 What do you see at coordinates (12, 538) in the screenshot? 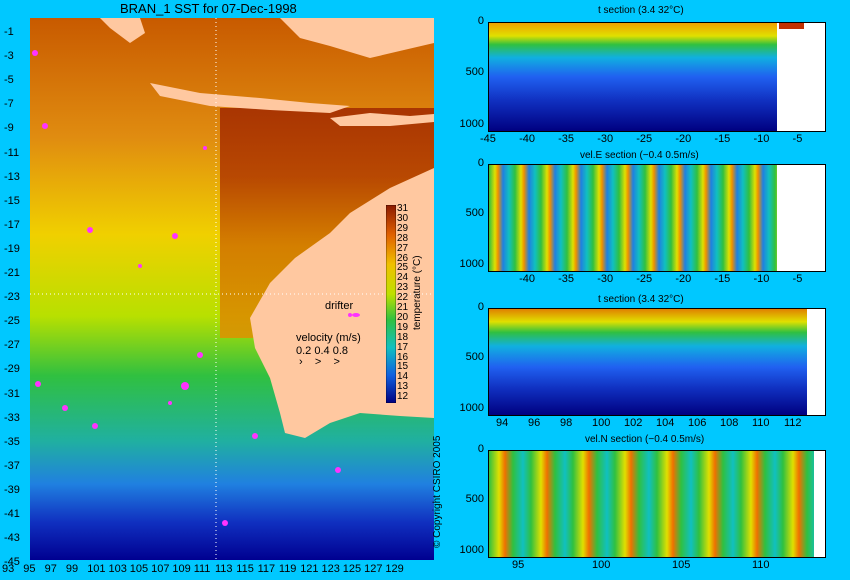
I see `lat-tick: -43` at bounding box center [12, 538].